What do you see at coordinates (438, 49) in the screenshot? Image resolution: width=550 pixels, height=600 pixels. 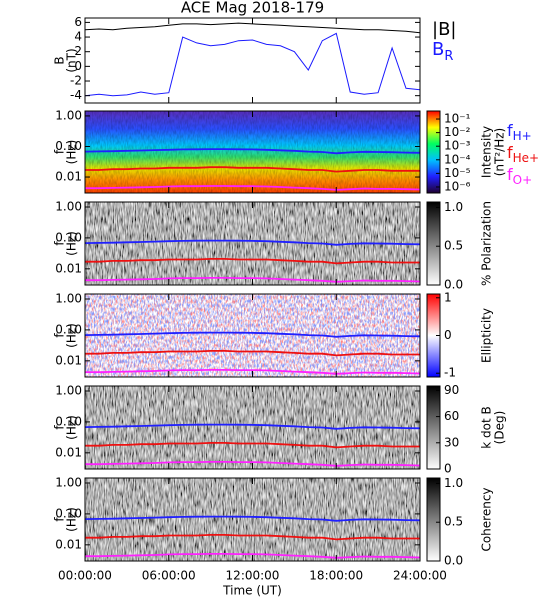 I see `legend-name: B` at bounding box center [438, 49].